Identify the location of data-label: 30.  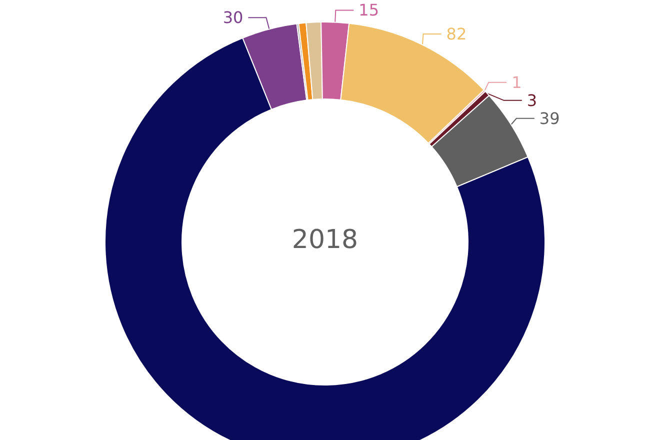
(233, 18).